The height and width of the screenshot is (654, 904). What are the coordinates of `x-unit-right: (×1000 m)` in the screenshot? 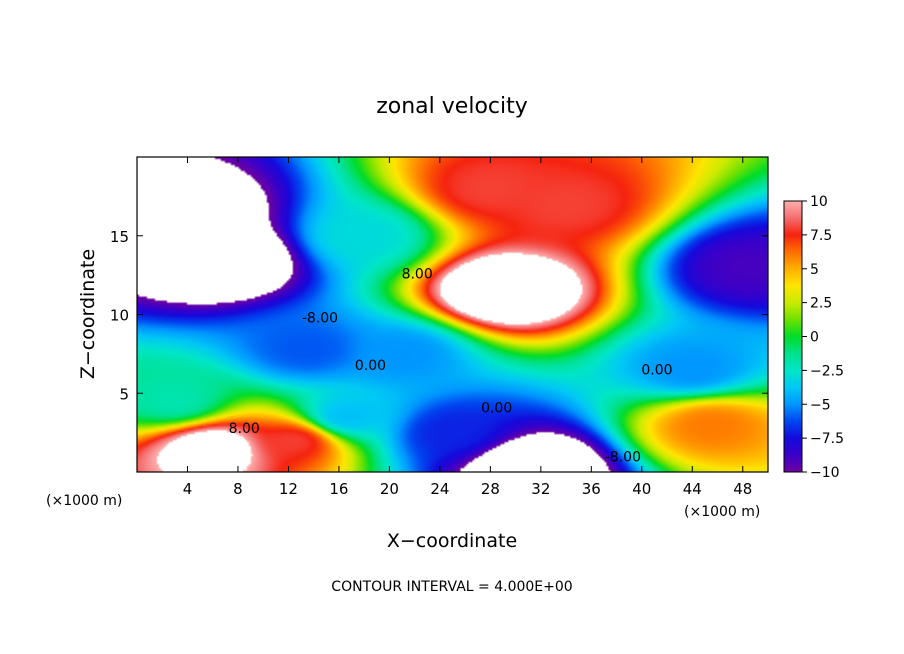 It's located at (722, 512).